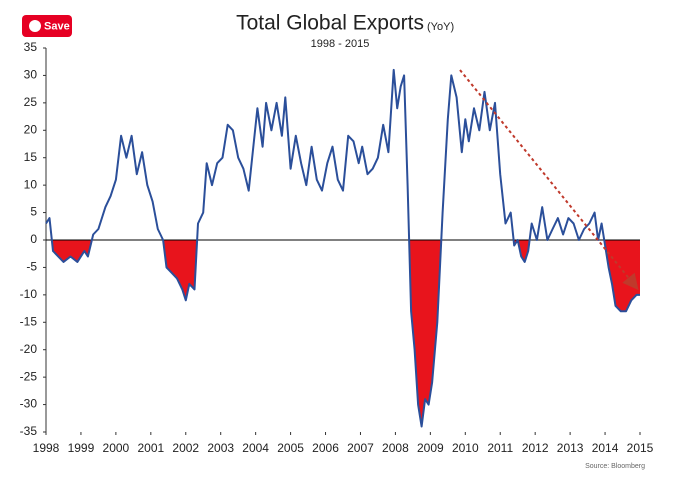 Image resolution: width=682 pixels, height=480 pixels. I want to click on x-tick-label: 2003, so click(220, 448).